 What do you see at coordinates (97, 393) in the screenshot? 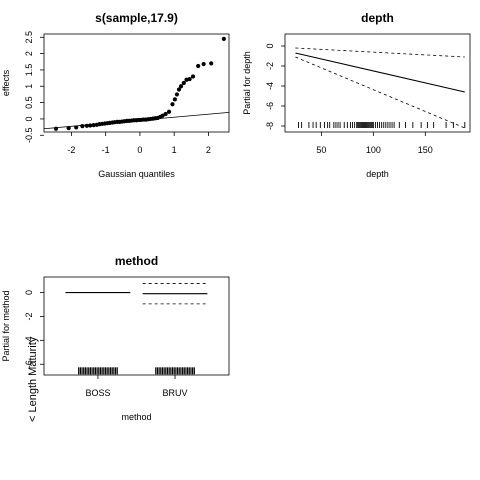
I see `category-label: BOSS` at bounding box center [97, 393].